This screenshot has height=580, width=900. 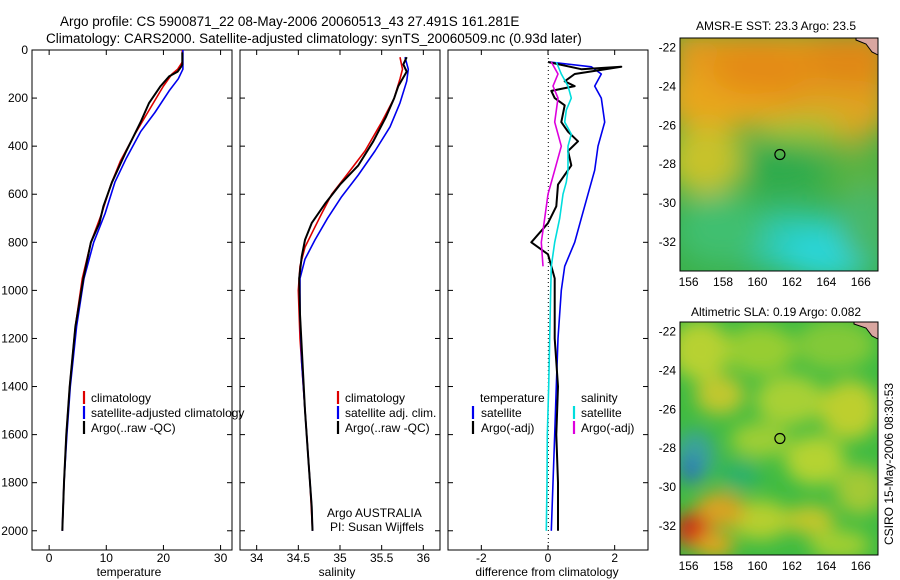 What do you see at coordinates (382, 558) in the screenshot?
I see `x-tick-label: 35.5` at bounding box center [382, 558].